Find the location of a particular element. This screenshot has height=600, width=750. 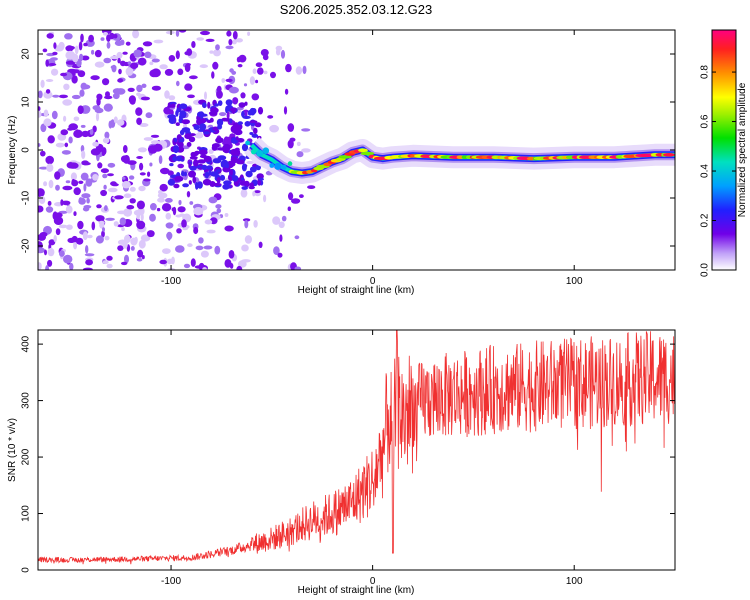

y-tick-label: 300 is located at coordinates (26, 400).